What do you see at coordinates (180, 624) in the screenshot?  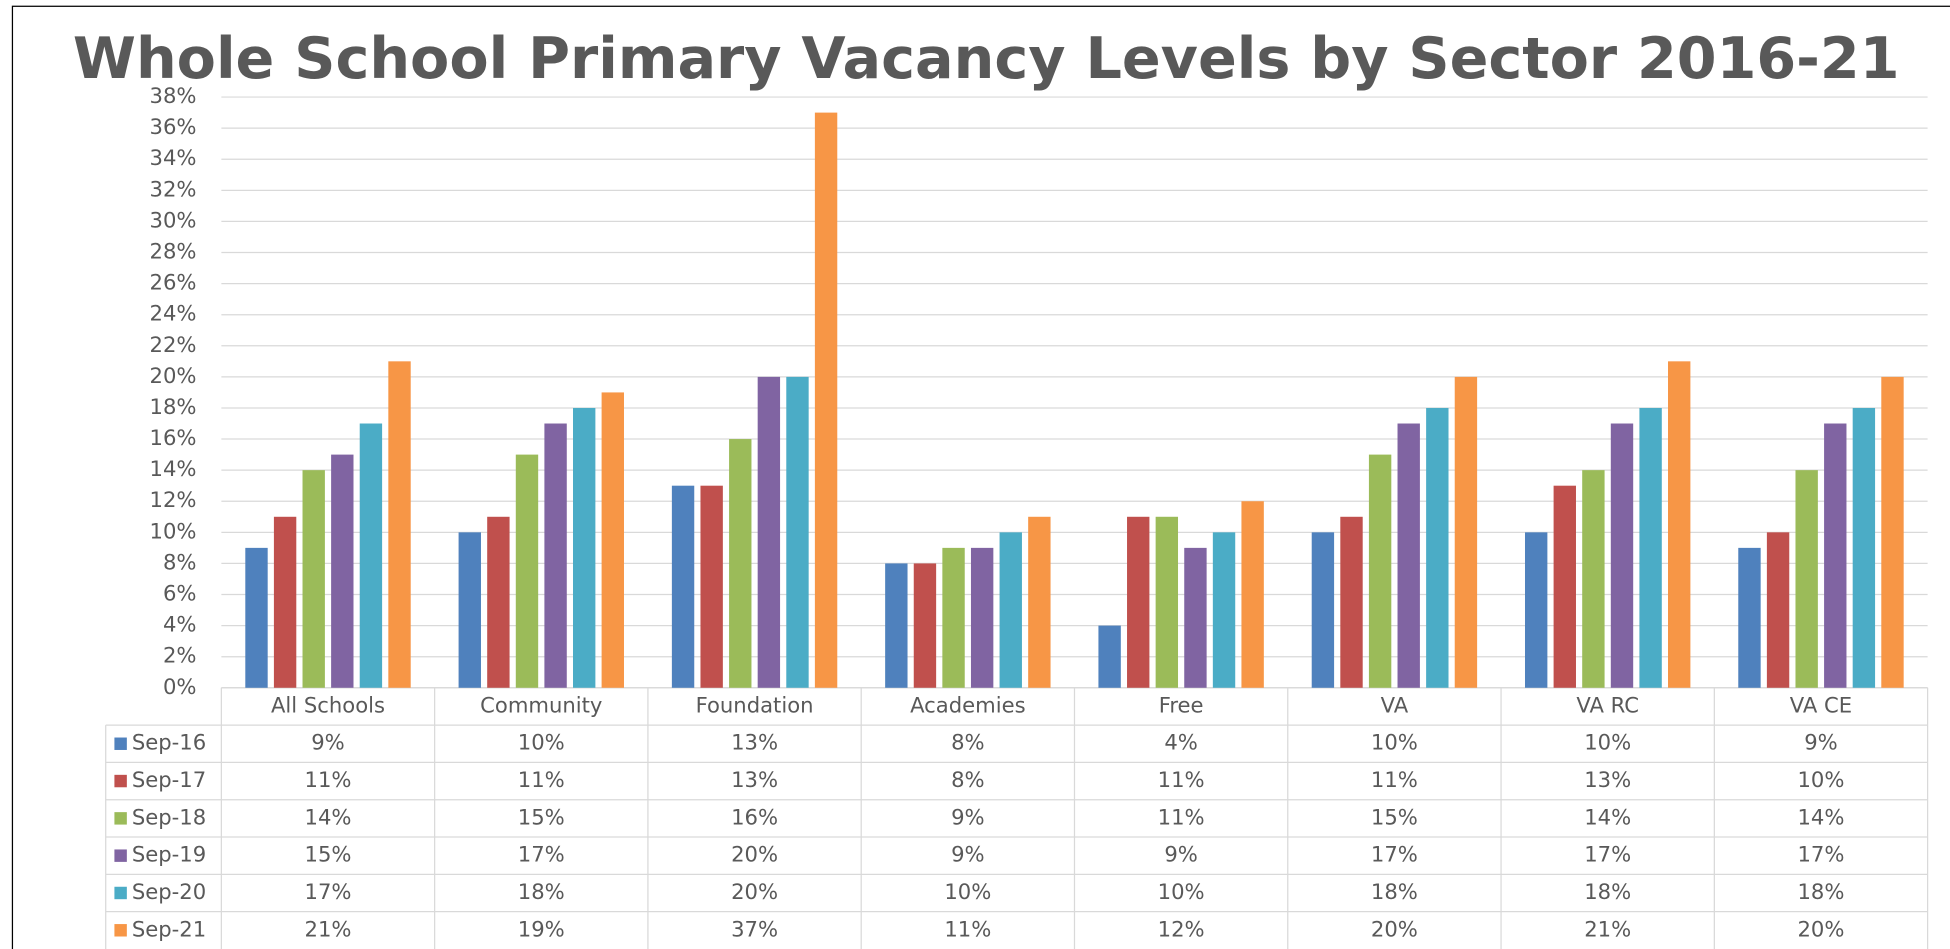 I see `y-tick-label: 4%` at bounding box center [180, 624].